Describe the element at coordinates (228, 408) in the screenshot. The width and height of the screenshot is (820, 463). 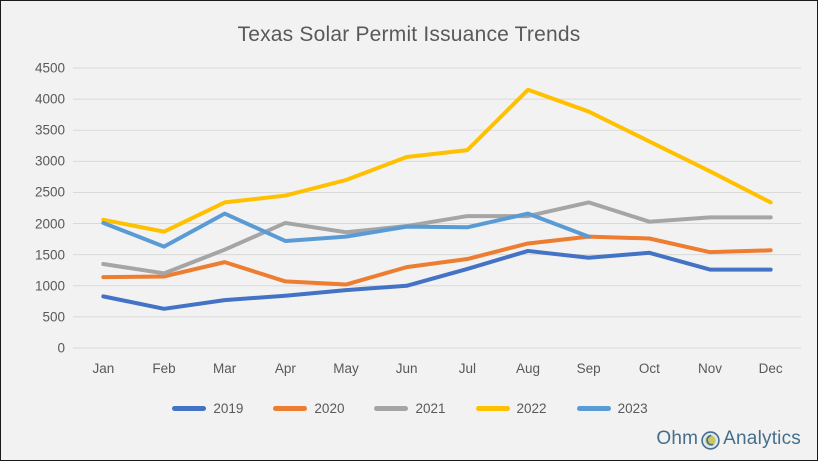
I see `legend-label-2019: 2019` at that location.